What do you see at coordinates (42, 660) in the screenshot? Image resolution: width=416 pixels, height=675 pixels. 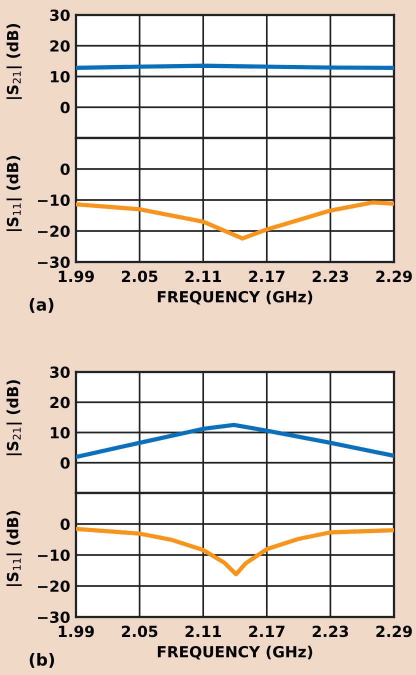 I see `text: (b)` at bounding box center [42, 660].